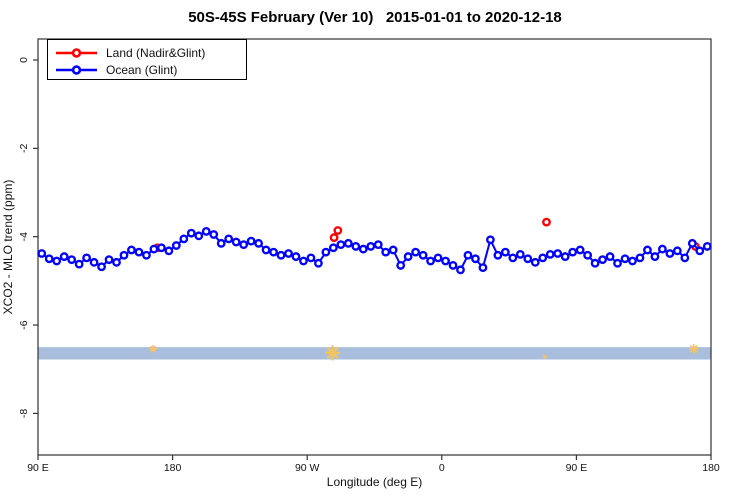 This screenshot has width=750, height=500. What do you see at coordinates (76, 53) in the screenshot?
I see `land-legend-marker-icon` at bounding box center [76, 53].